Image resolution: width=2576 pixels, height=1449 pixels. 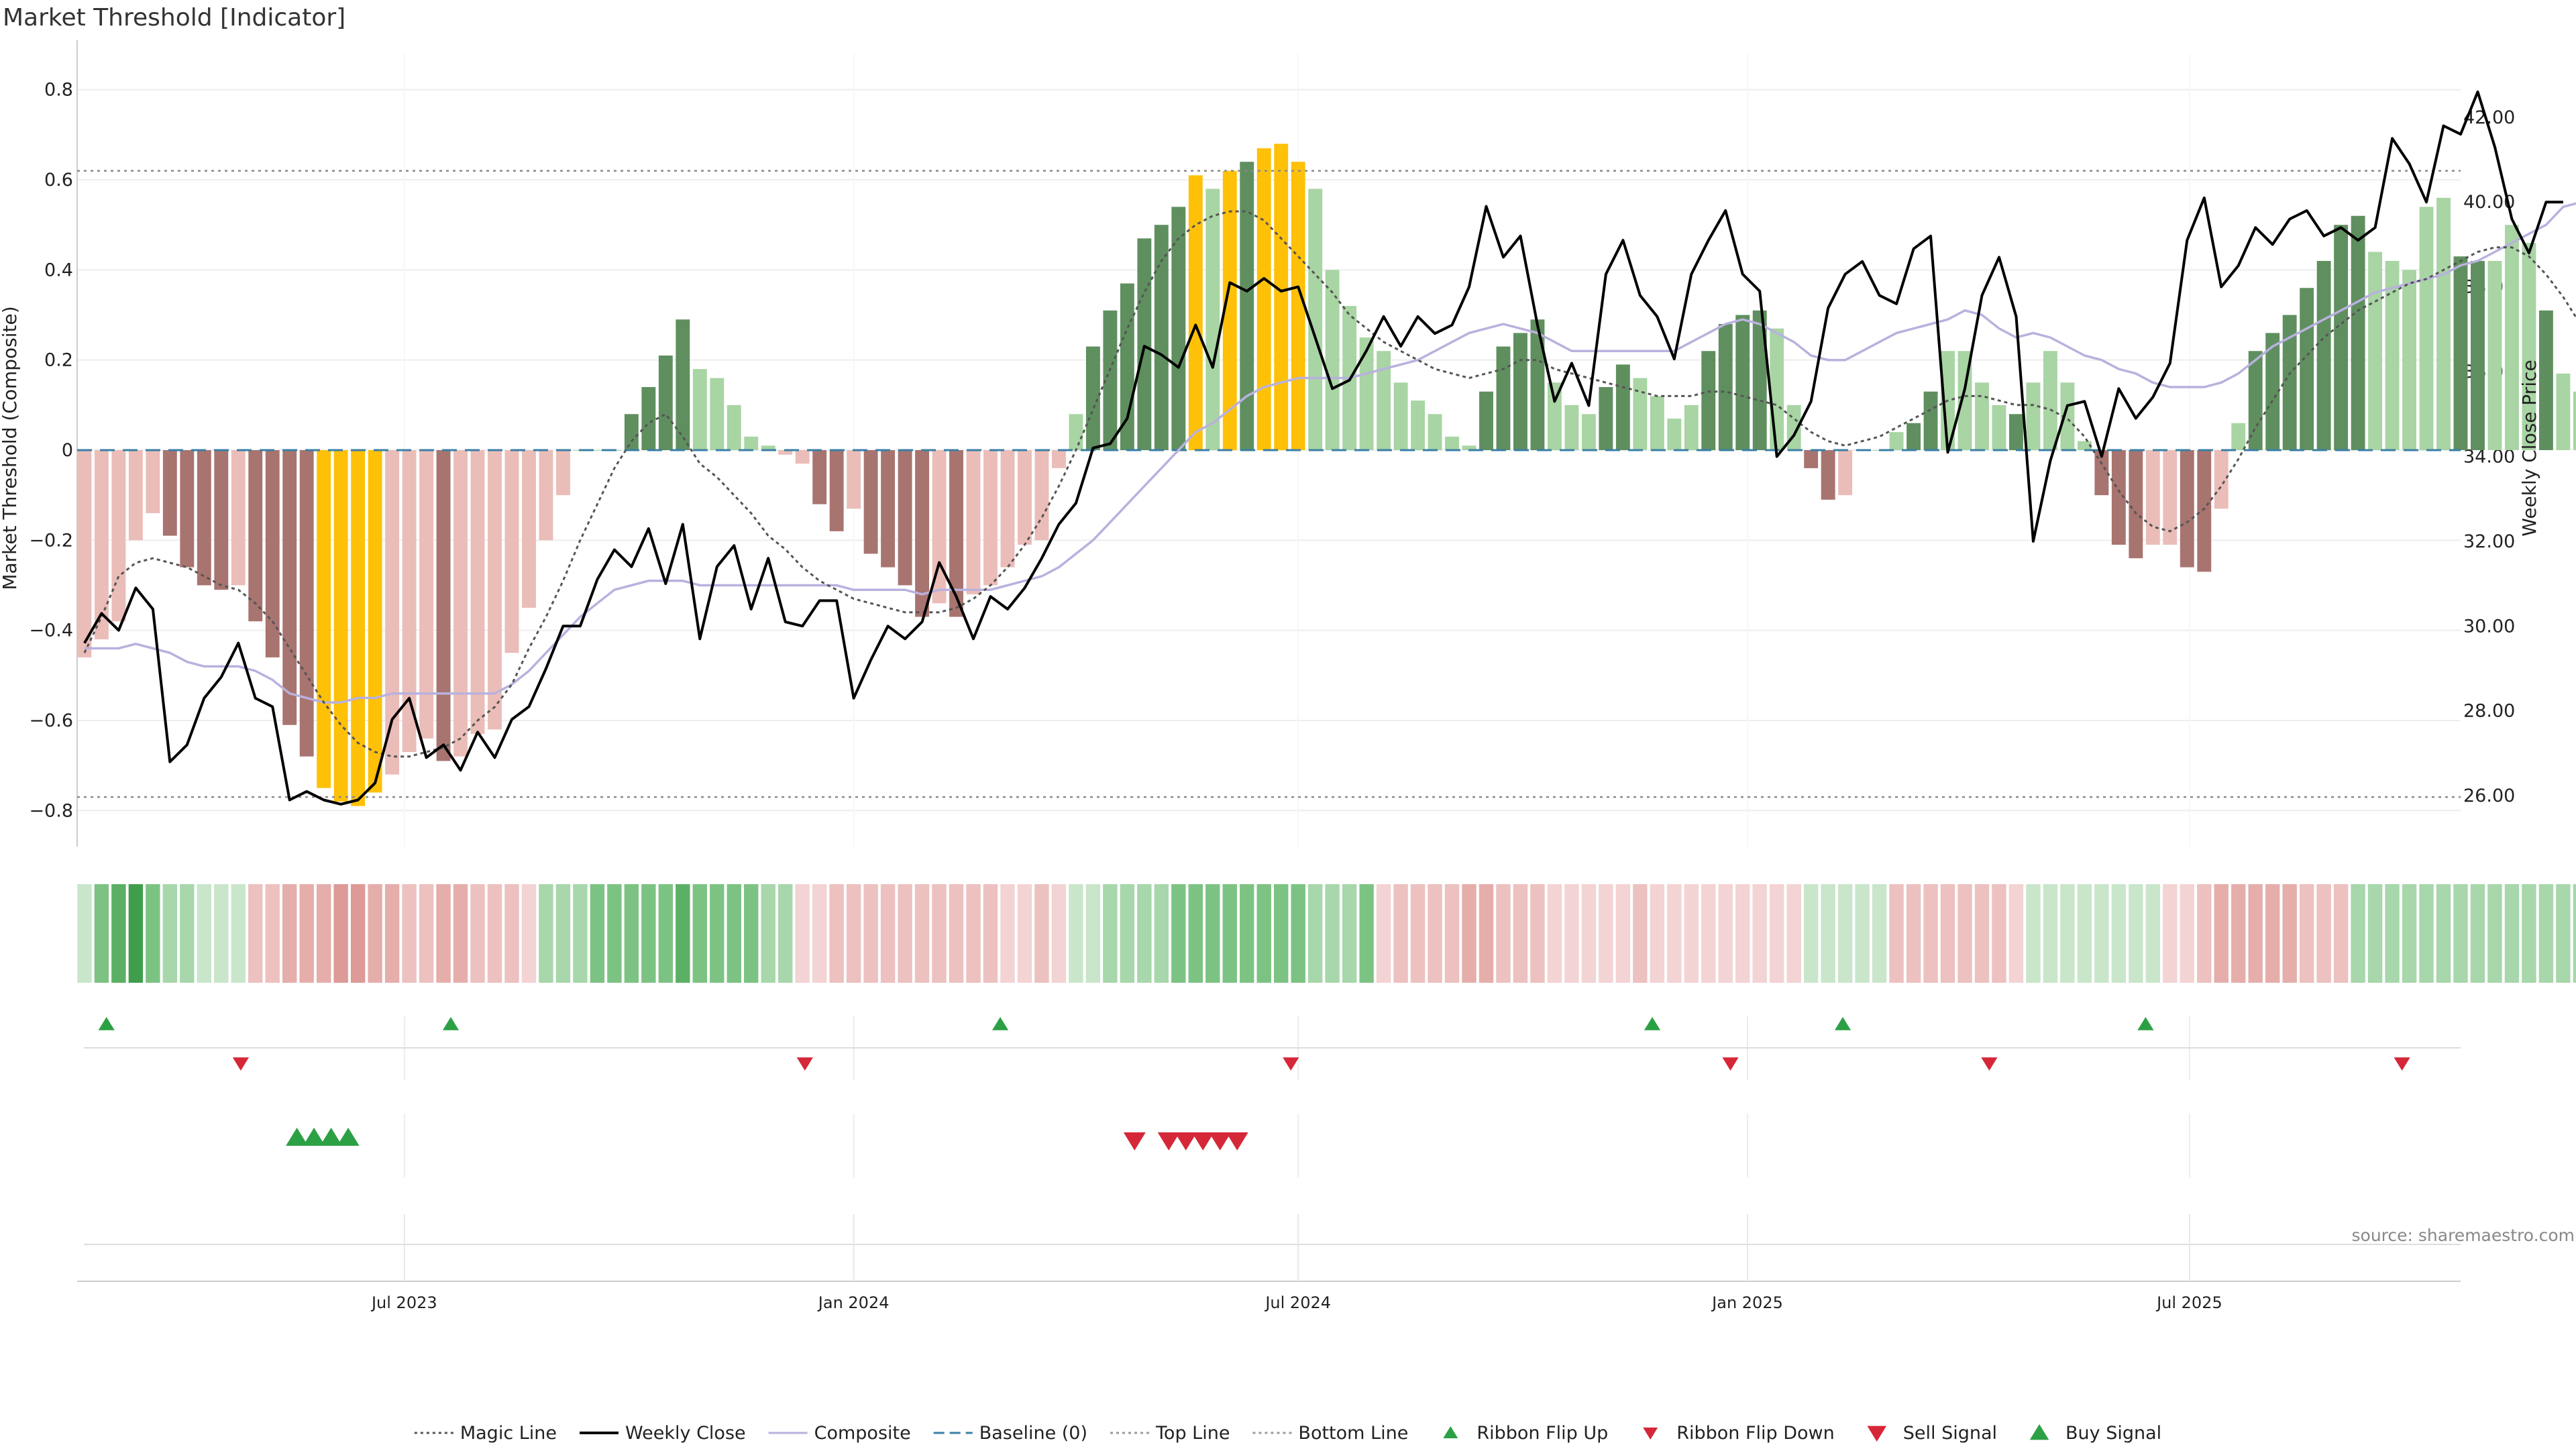 I want to click on left-tick-label: −0.6, so click(x=51, y=720).